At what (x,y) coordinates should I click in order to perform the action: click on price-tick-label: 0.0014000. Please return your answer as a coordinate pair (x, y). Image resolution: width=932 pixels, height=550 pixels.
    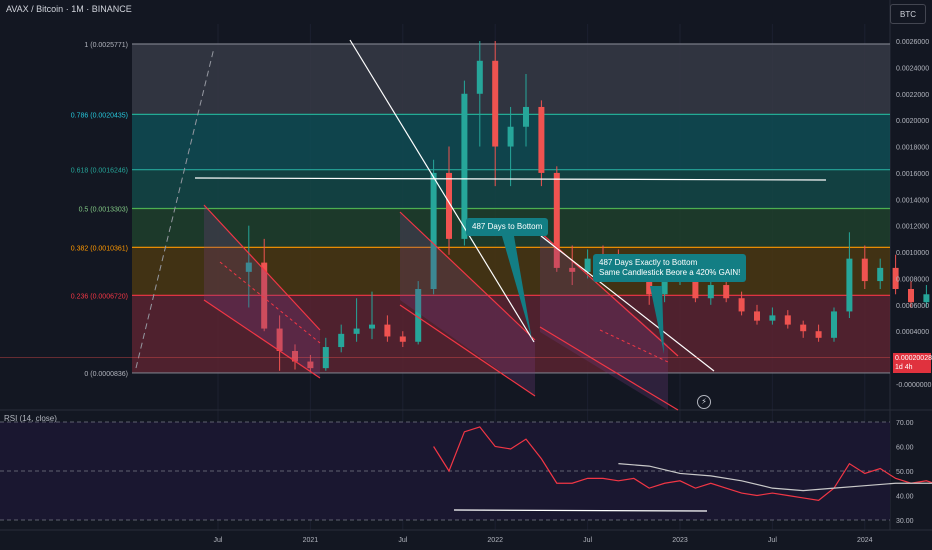
    Looking at the image, I should click on (912, 200).